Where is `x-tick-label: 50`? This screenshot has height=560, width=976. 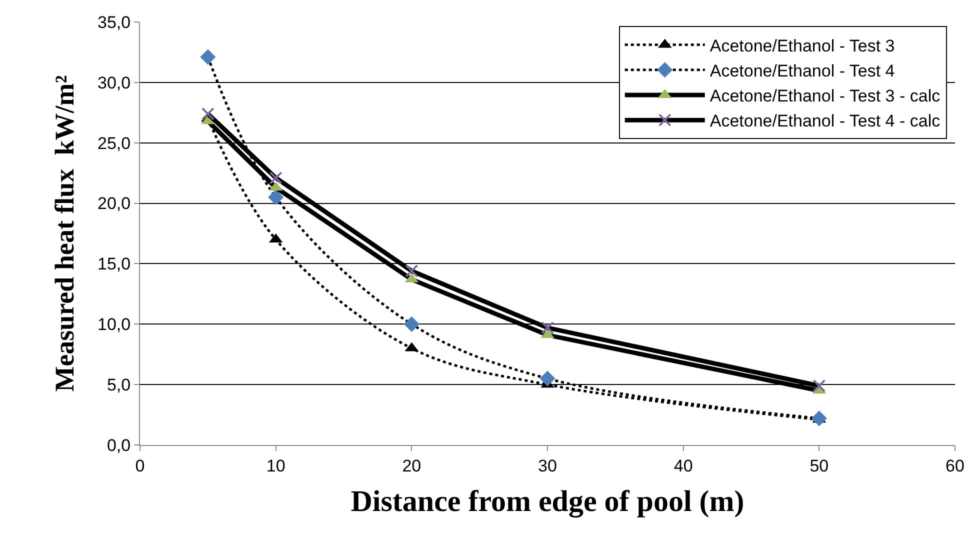
x-tick-label: 50 is located at coordinates (819, 466).